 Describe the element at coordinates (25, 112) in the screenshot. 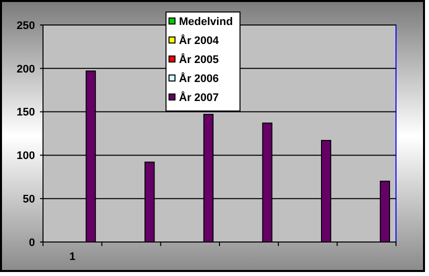

I see `y-tick-label: 150` at that location.